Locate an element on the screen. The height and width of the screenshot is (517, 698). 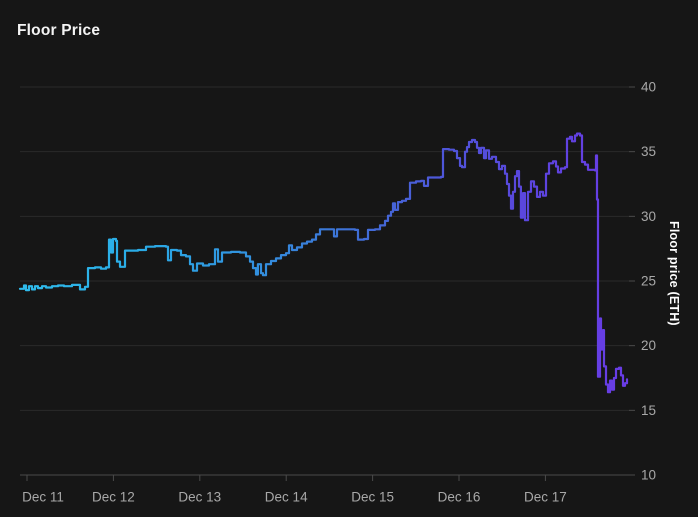
chart-title: Floor Price is located at coordinates (59, 30).